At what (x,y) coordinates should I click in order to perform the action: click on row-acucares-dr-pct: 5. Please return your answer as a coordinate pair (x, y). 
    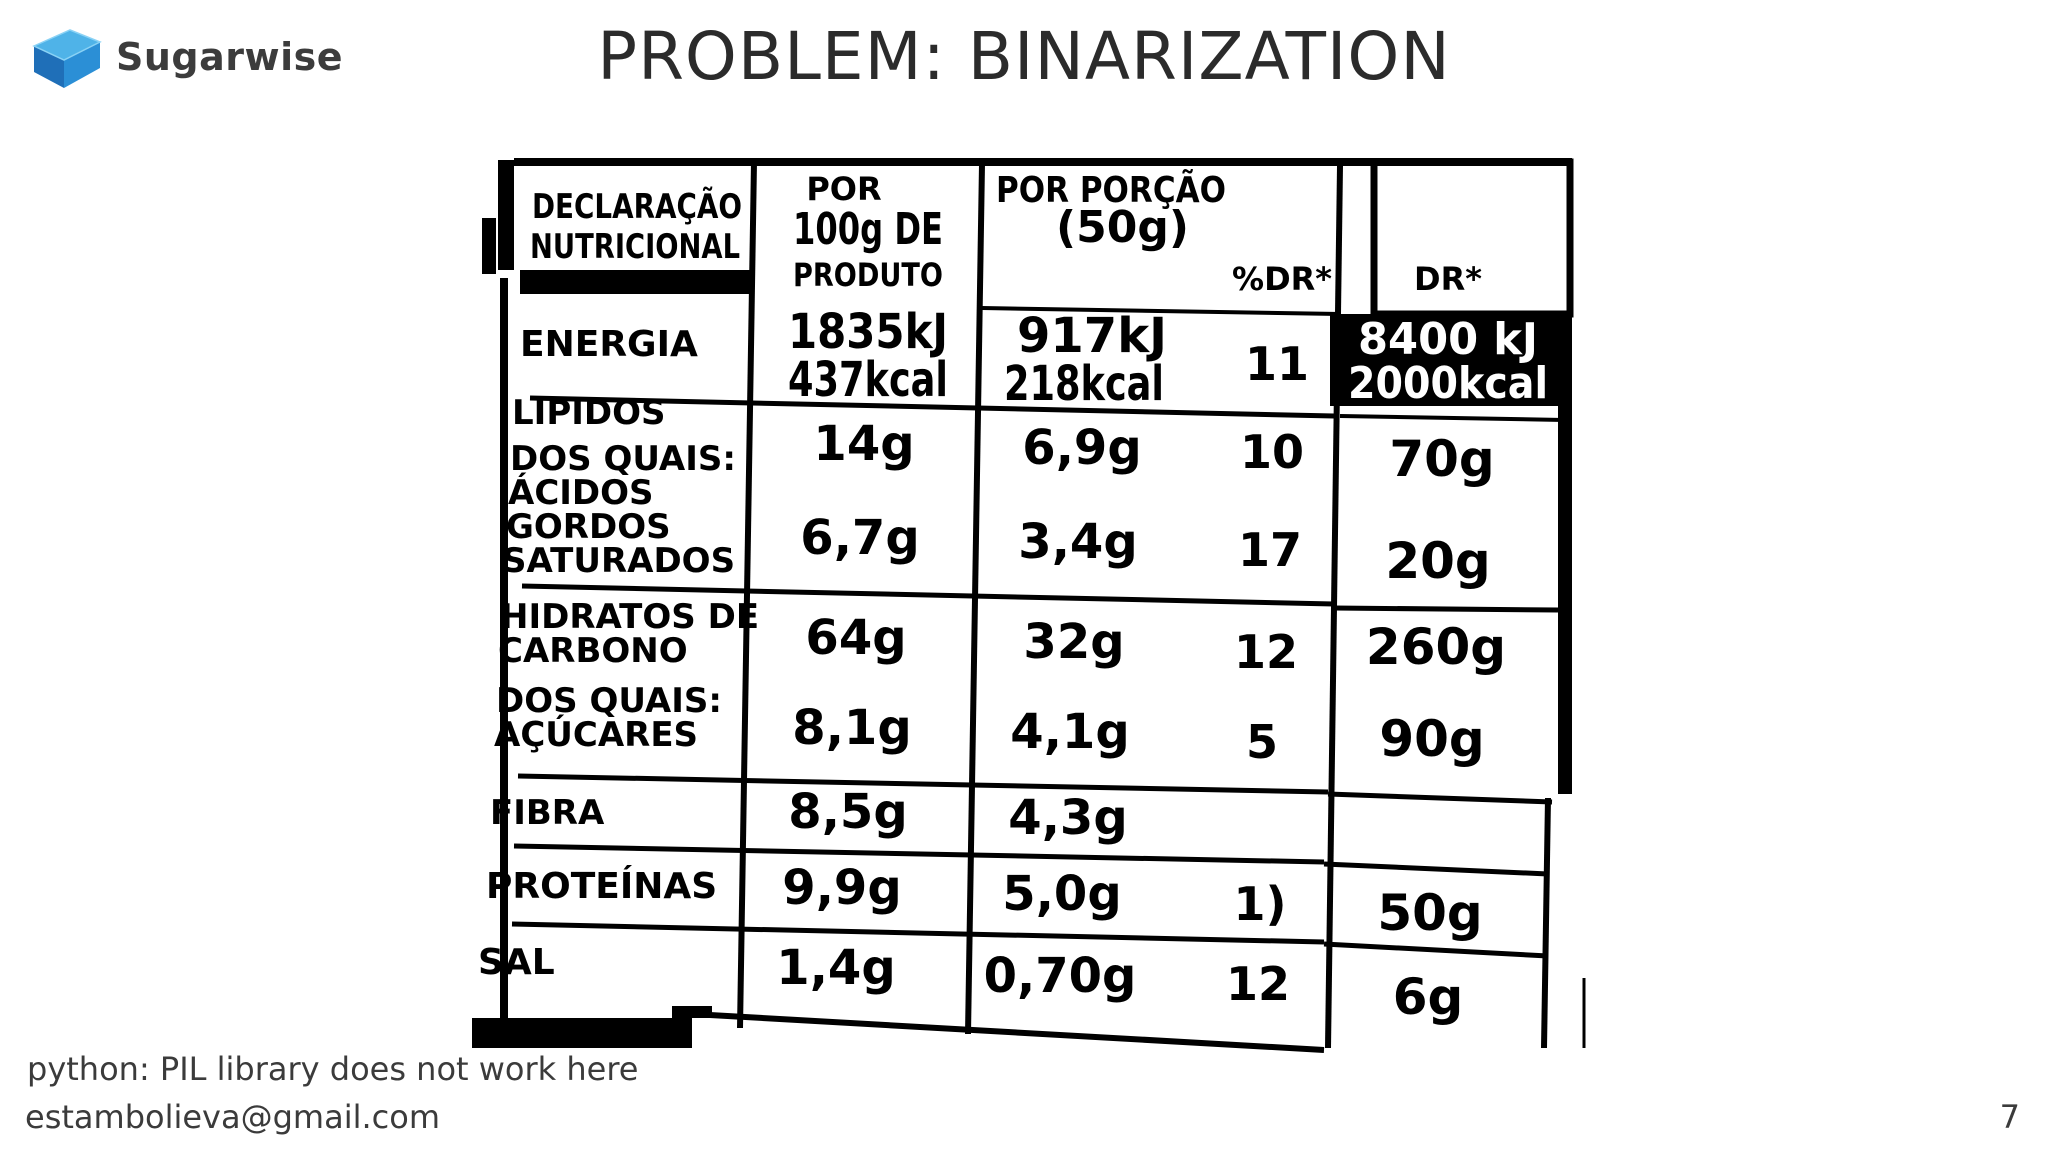
    Looking at the image, I should click on (1262, 742).